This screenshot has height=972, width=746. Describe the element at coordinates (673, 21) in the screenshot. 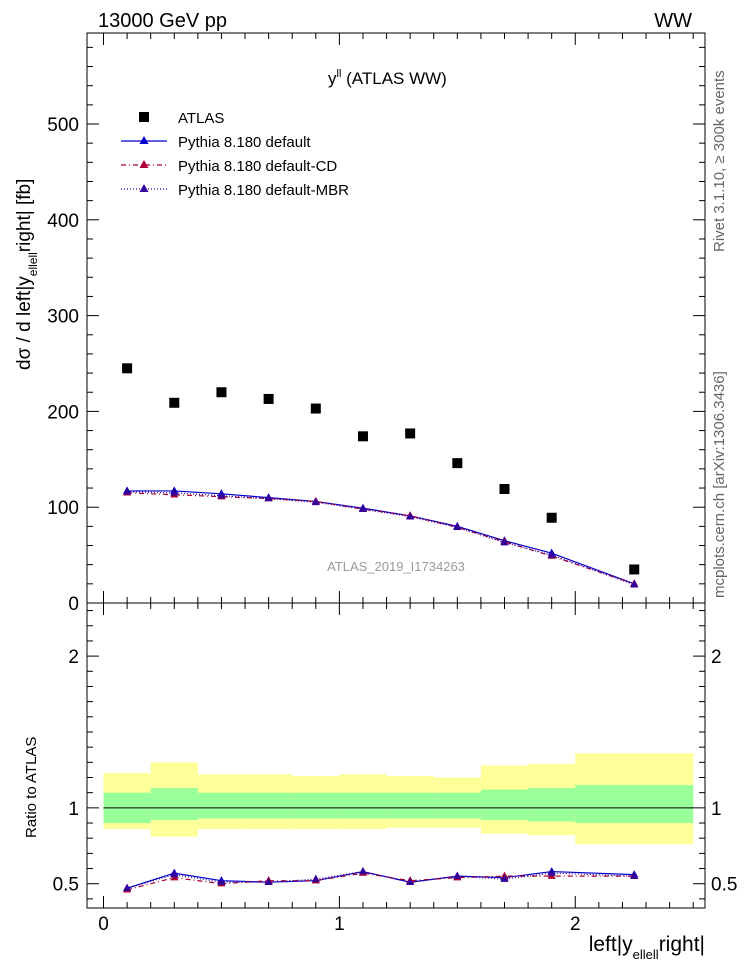

I see `process-label: WW` at that location.